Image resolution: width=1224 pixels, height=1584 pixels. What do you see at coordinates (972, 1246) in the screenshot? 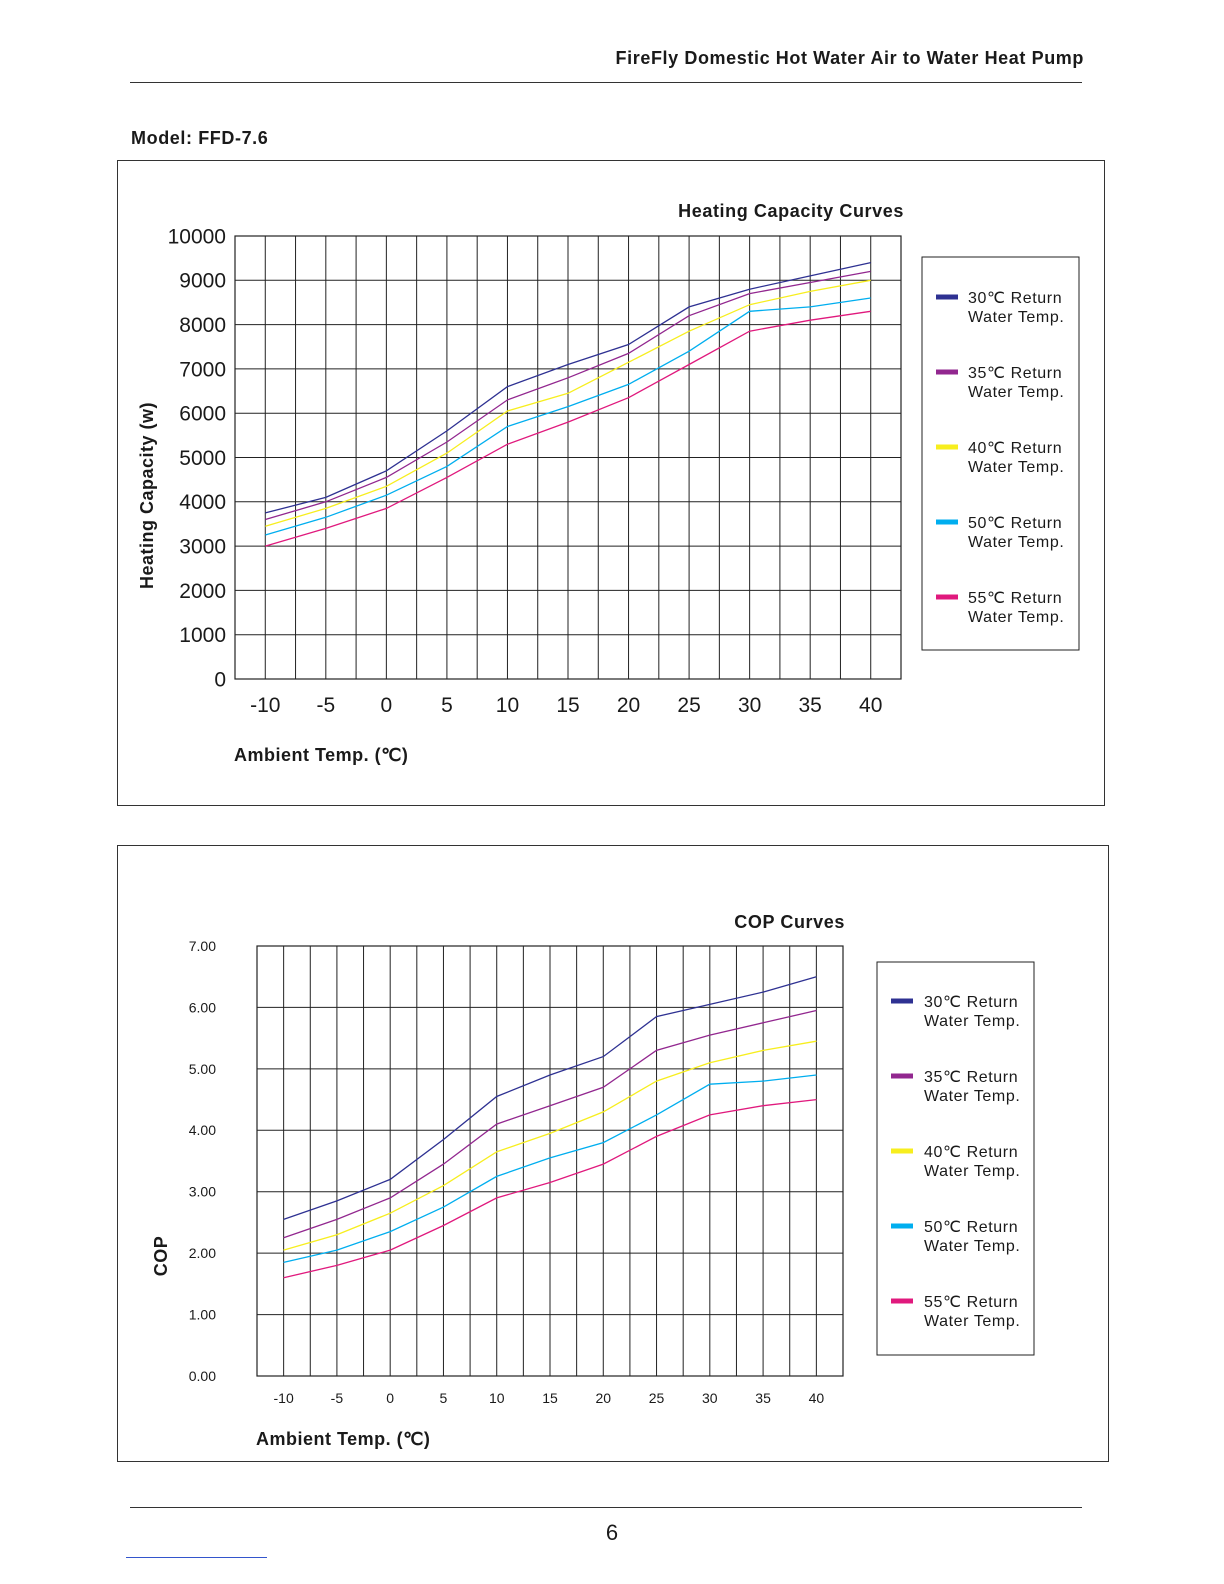
I see `cop-legend-label-50-line2: Water Temp.` at bounding box center [972, 1246].